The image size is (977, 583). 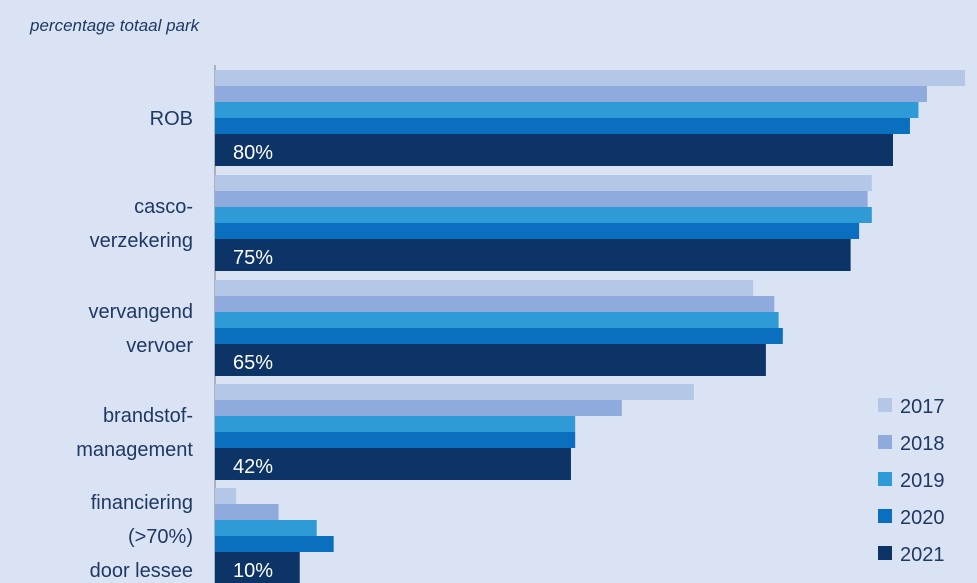 I want to click on legend-swatch-2018, so click(x=885, y=442).